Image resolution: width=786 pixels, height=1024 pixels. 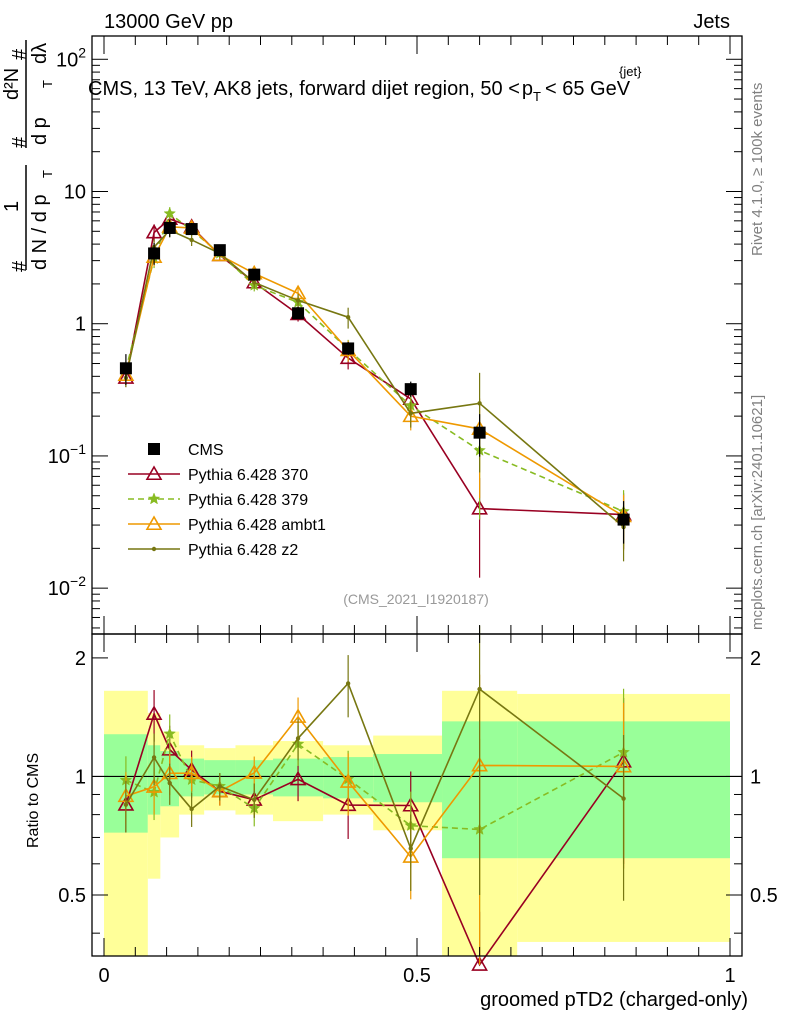 What do you see at coordinates (78, 581) in the screenshot?
I see `y-tick-label-exp: −2` at bounding box center [78, 581].